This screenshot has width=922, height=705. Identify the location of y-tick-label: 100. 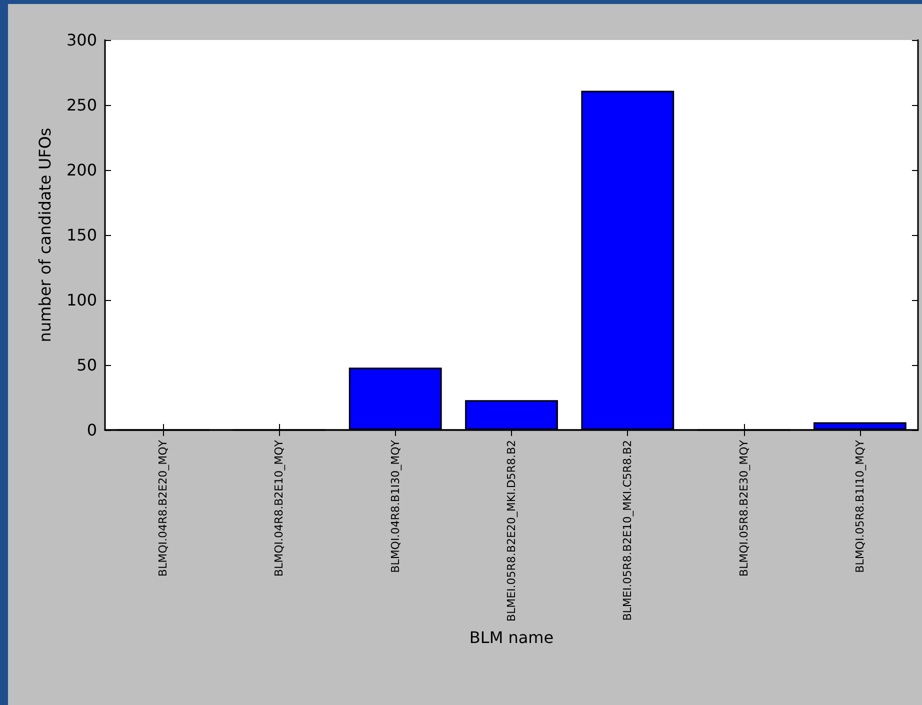
(81, 300).